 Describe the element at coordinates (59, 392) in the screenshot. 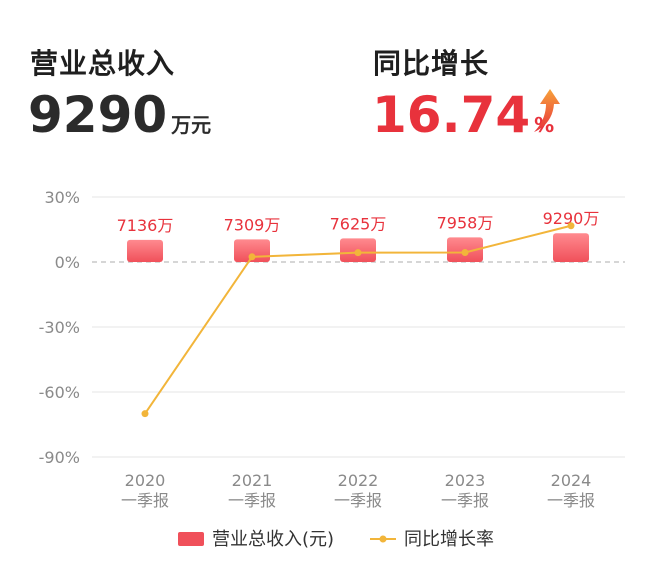

I see `y-tick-label: -60%` at that location.